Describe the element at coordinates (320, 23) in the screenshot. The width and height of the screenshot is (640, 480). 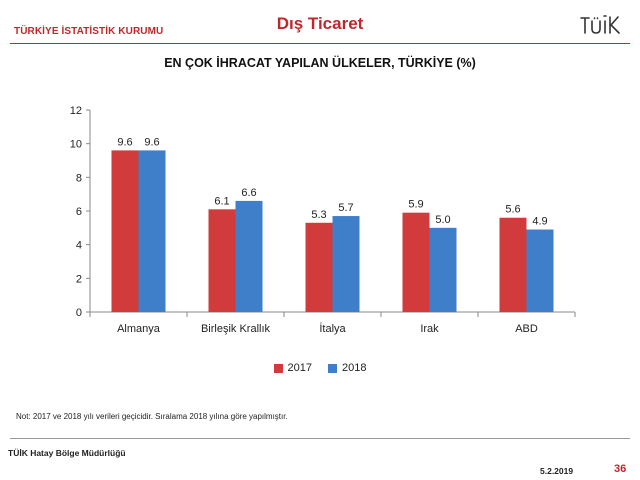
I see `page-title: Dış Ticaret` at that location.